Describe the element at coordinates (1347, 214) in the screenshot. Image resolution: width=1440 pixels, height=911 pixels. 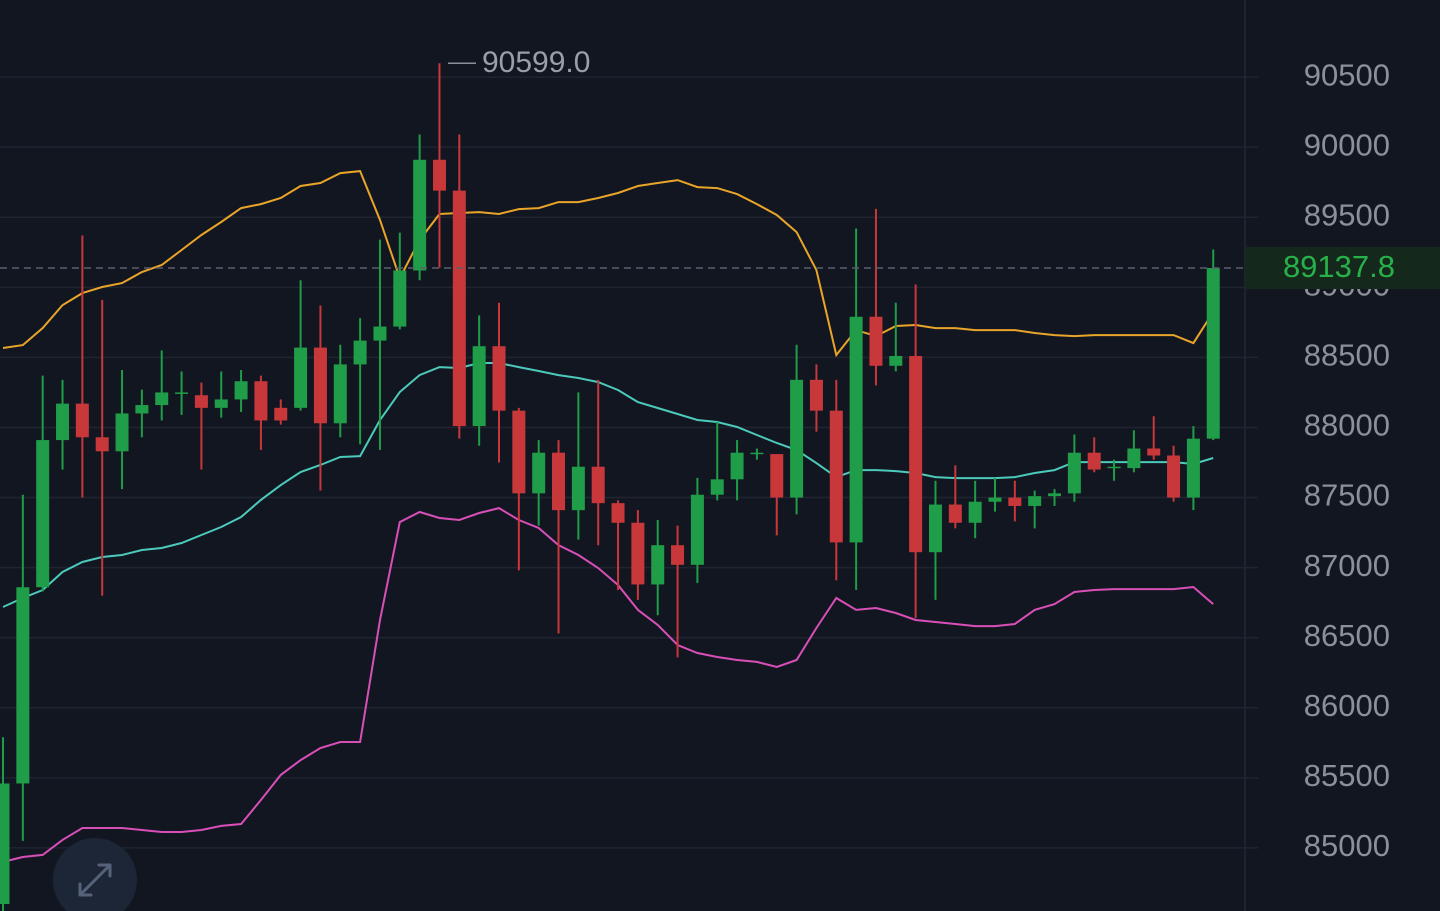
I see `y-tick-label: 89500` at that location.